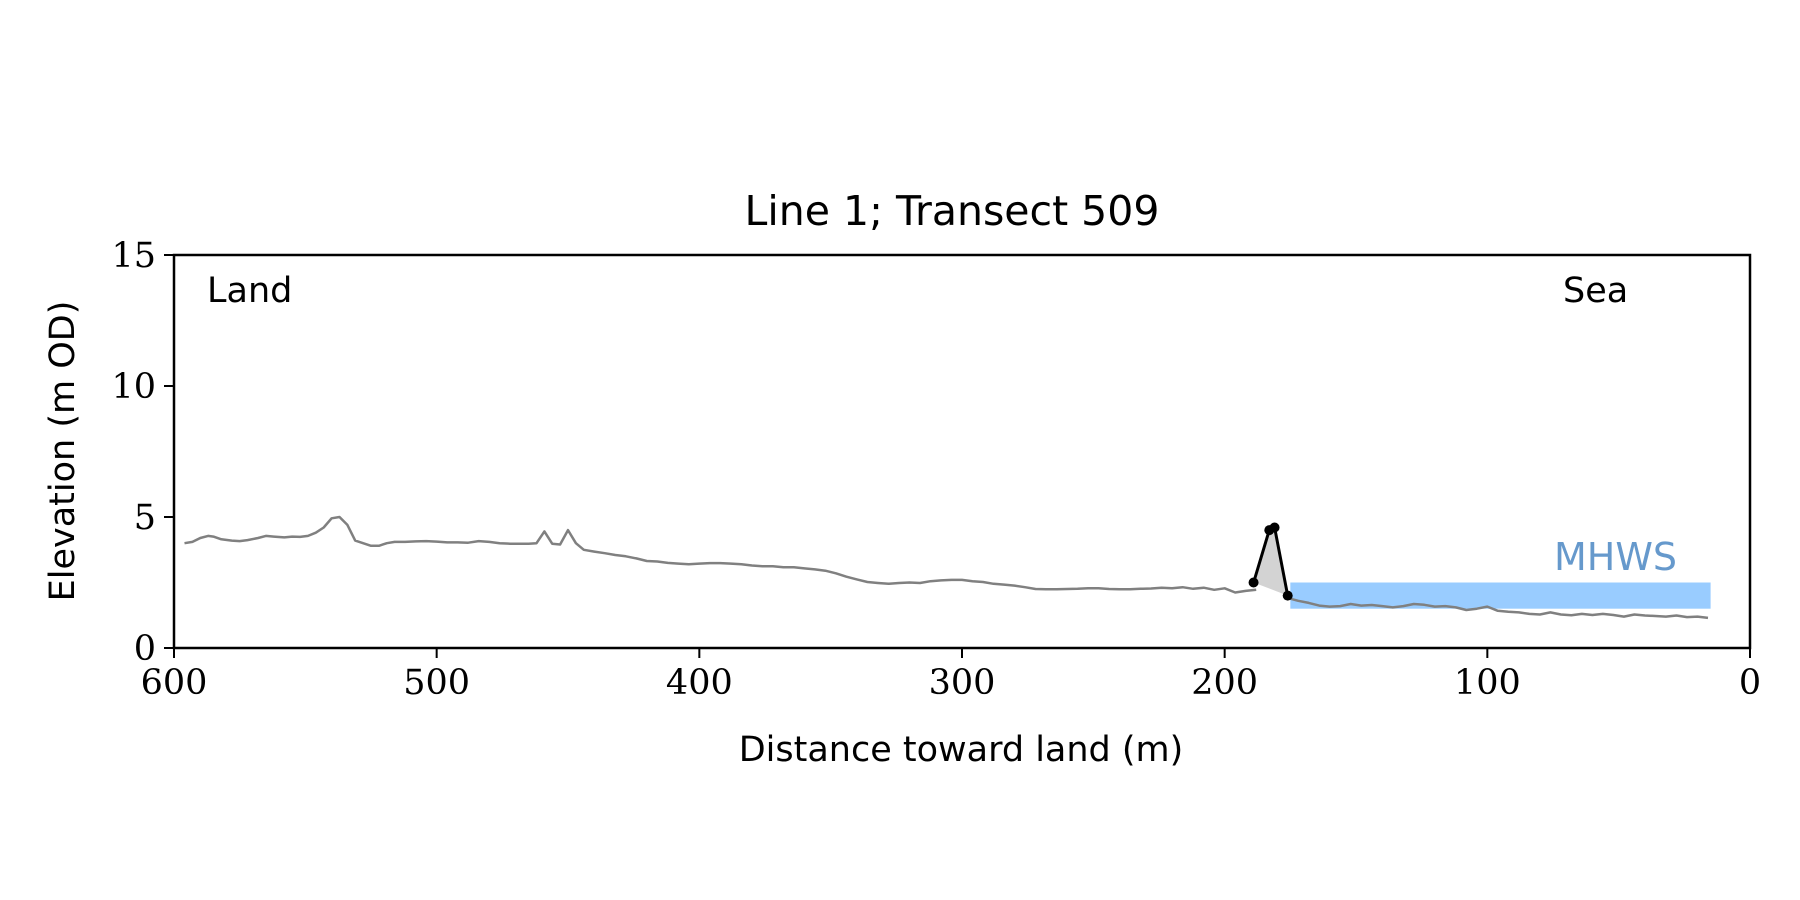 The image size is (1800, 900). I want to click on x-axis: 600 500 400 300 200 100 0, so click(951, 675).